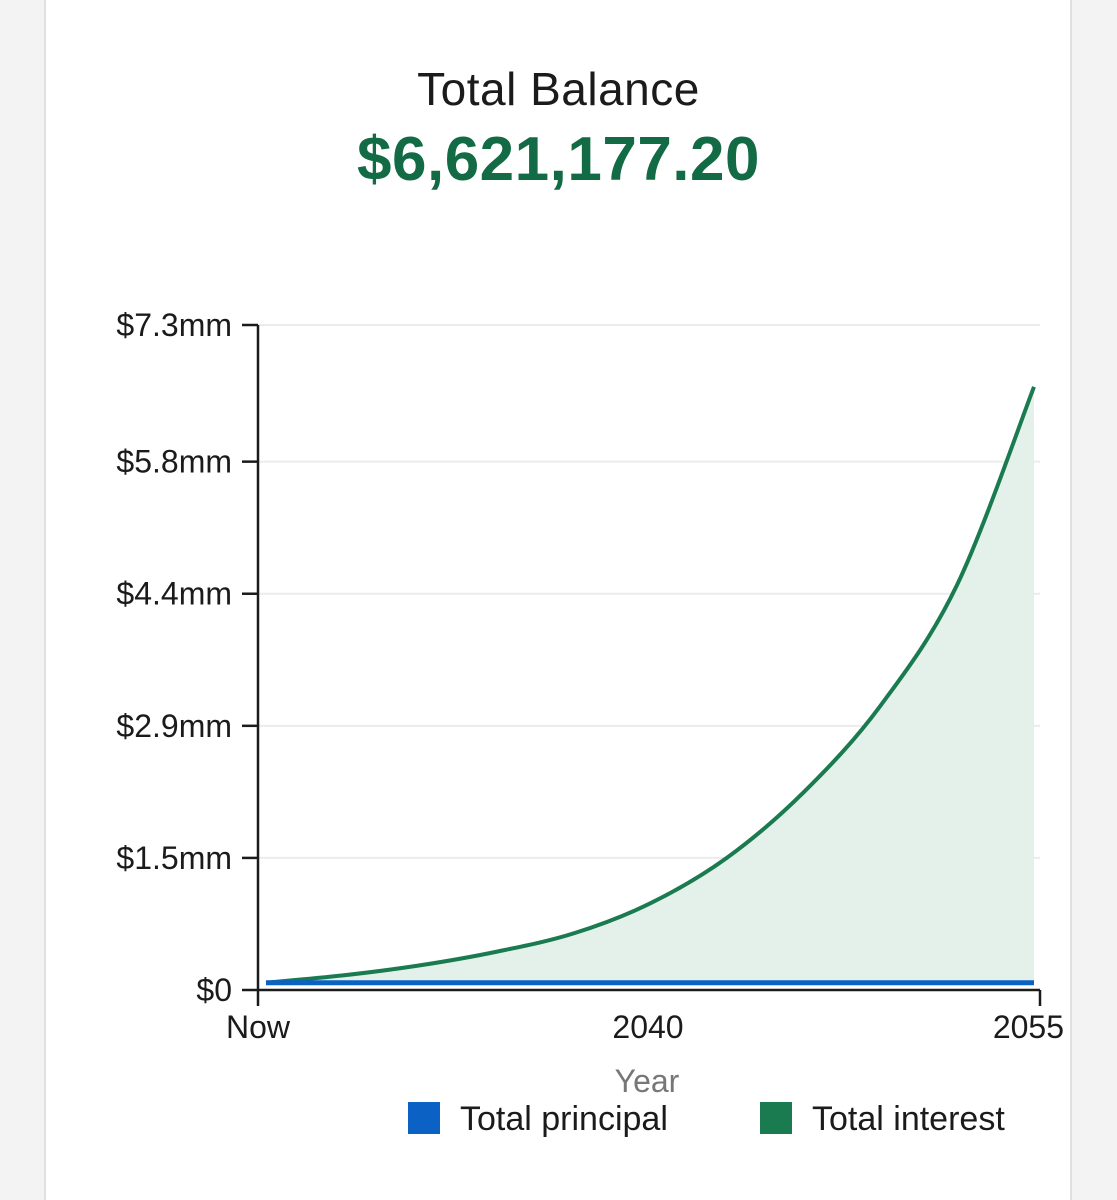  What do you see at coordinates (174, 462) in the screenshot?
I see `y-tick-label: $5.8mm` at bounding box center [174, 462].